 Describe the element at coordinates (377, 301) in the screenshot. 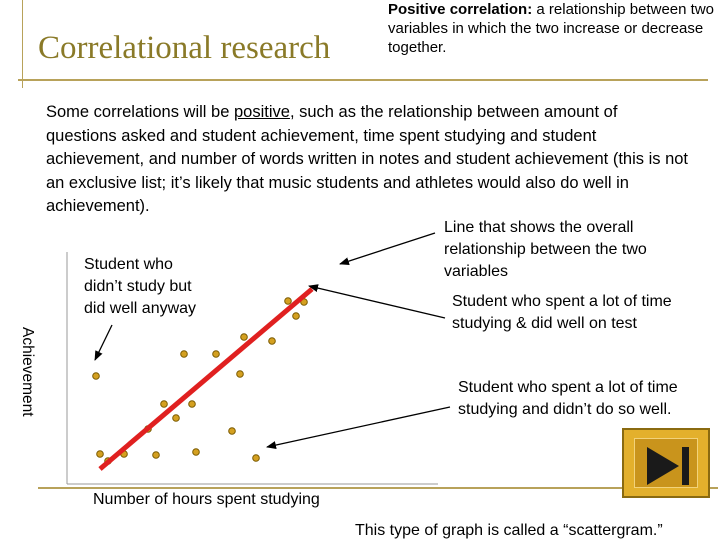

I see `arrow-study-well` at that location.